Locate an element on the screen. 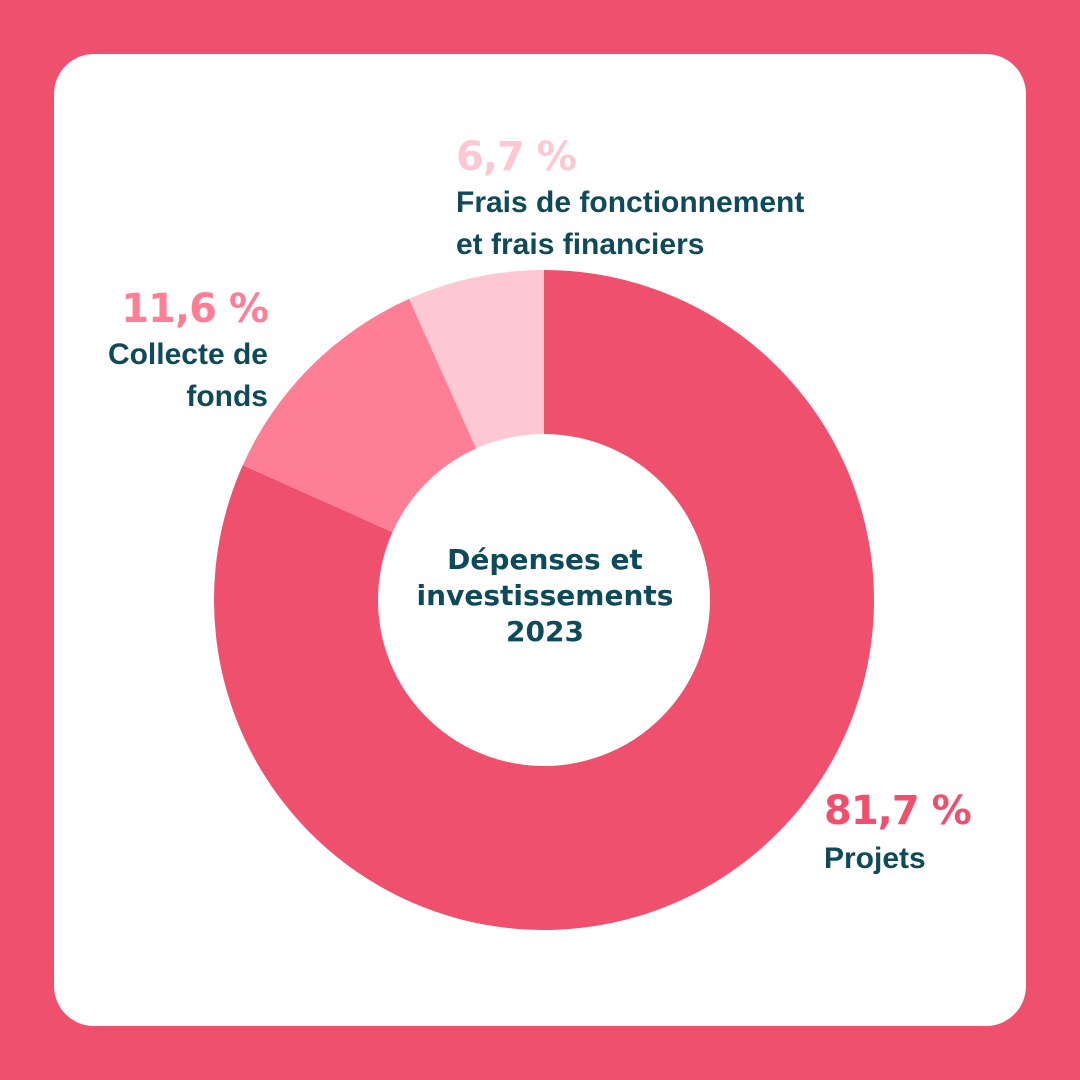  category-label-line: Frais de fonctionnement is located at coordinates (630, 202).